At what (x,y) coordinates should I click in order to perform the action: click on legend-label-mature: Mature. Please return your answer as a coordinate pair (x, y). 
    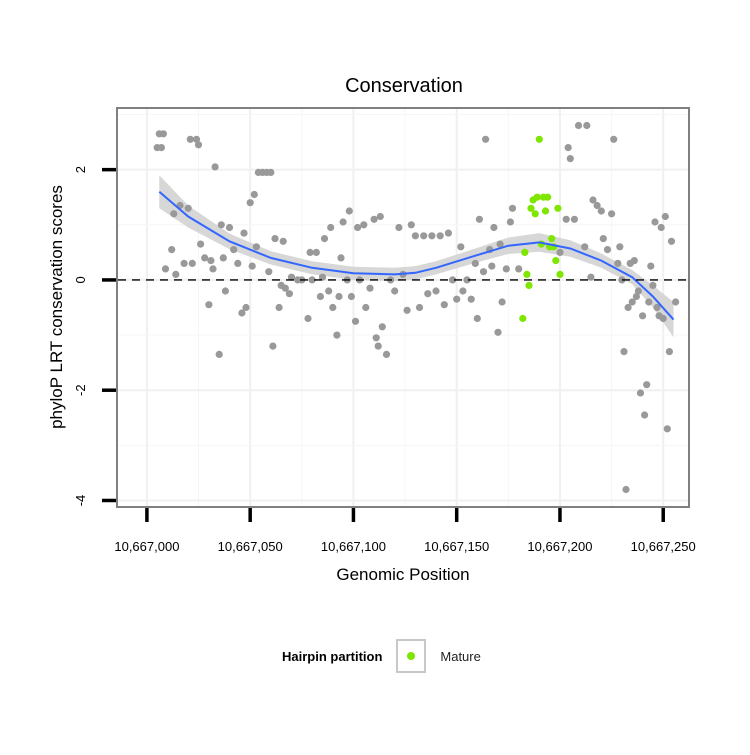
    Looking at the image, I should click on (460, 656).